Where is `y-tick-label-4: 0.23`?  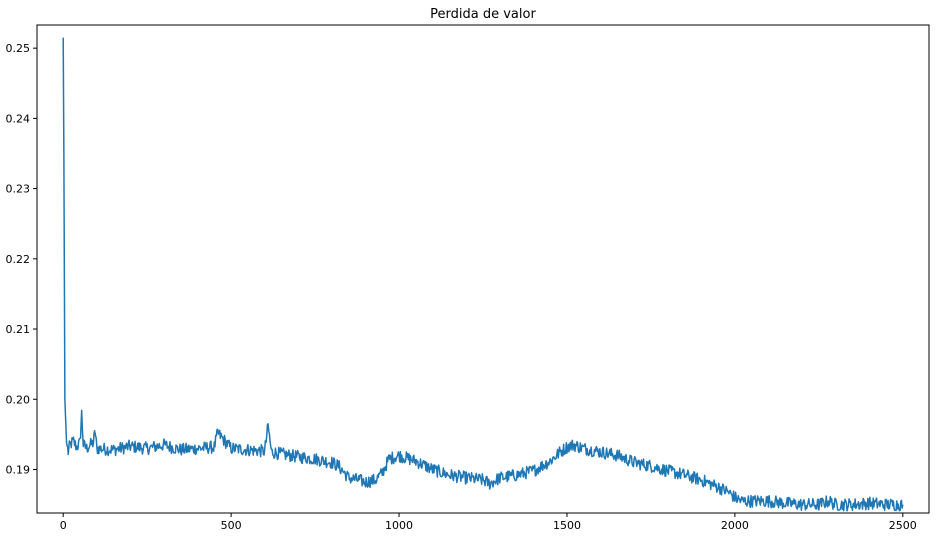
y-tick-label-4: 0.23 is located at coordinates (18, 189).